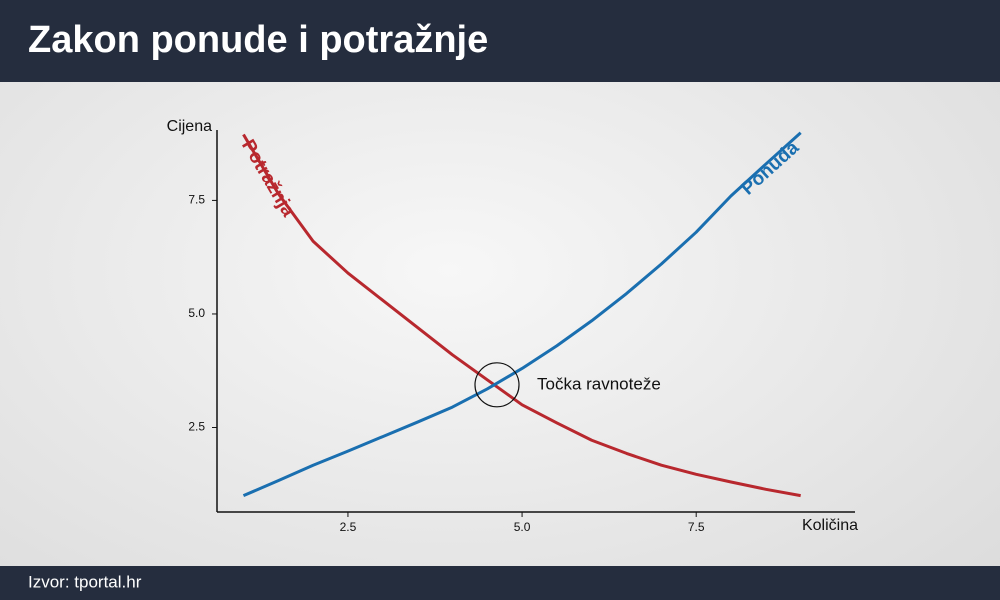 The image size is (1000, 600). What do you see at coordinates (497, 385) in the screenshot?
I see `equilibrium-marker` at bounding box center [497, 385].